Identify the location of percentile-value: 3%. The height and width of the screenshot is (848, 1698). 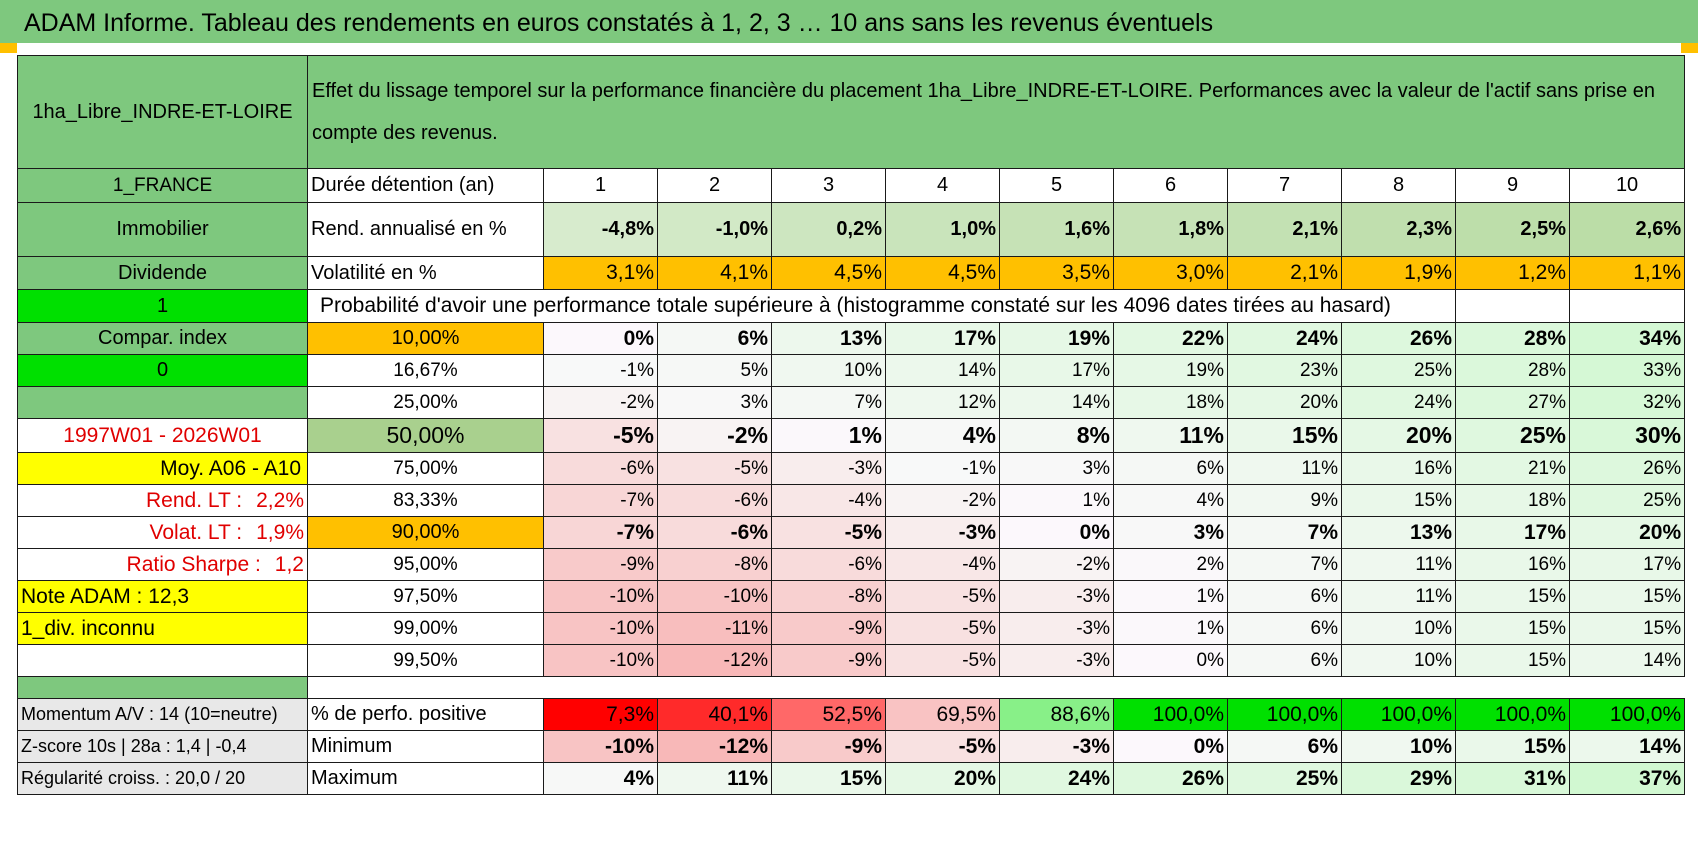
(1056, 468).